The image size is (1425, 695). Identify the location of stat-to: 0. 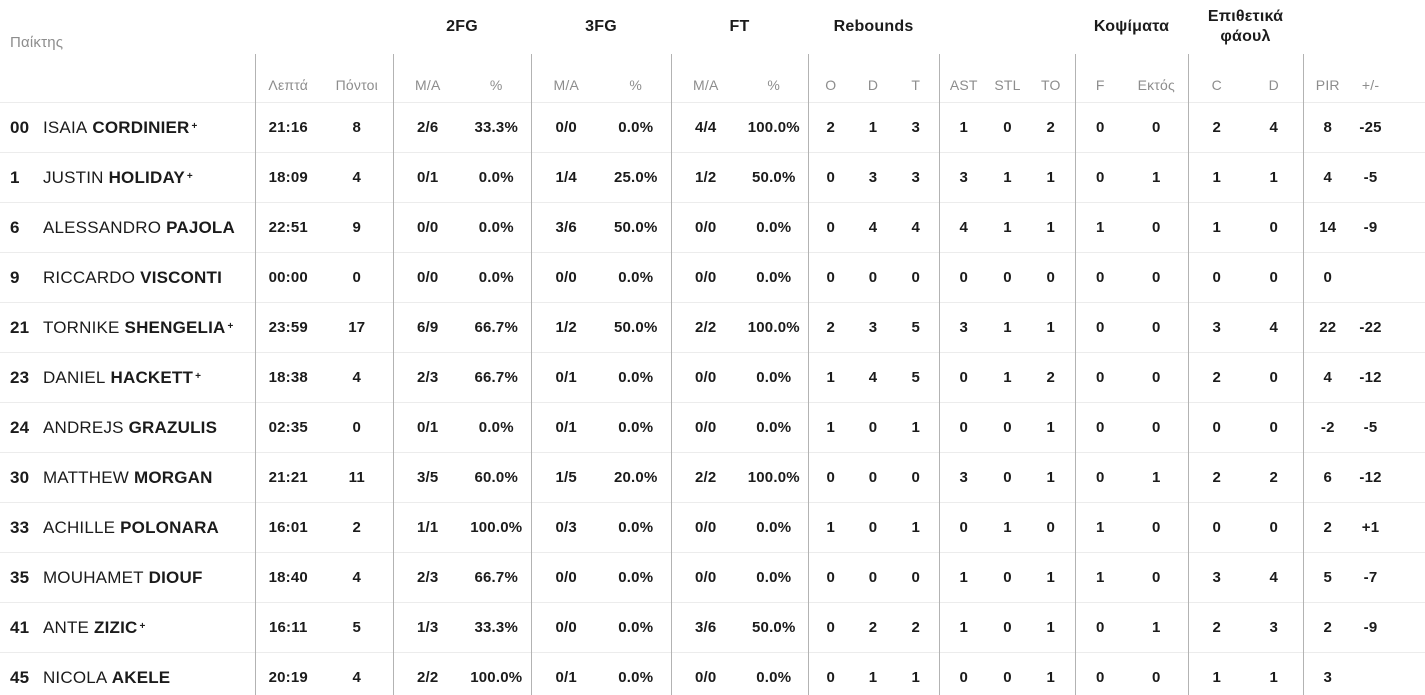
(1051, 277).